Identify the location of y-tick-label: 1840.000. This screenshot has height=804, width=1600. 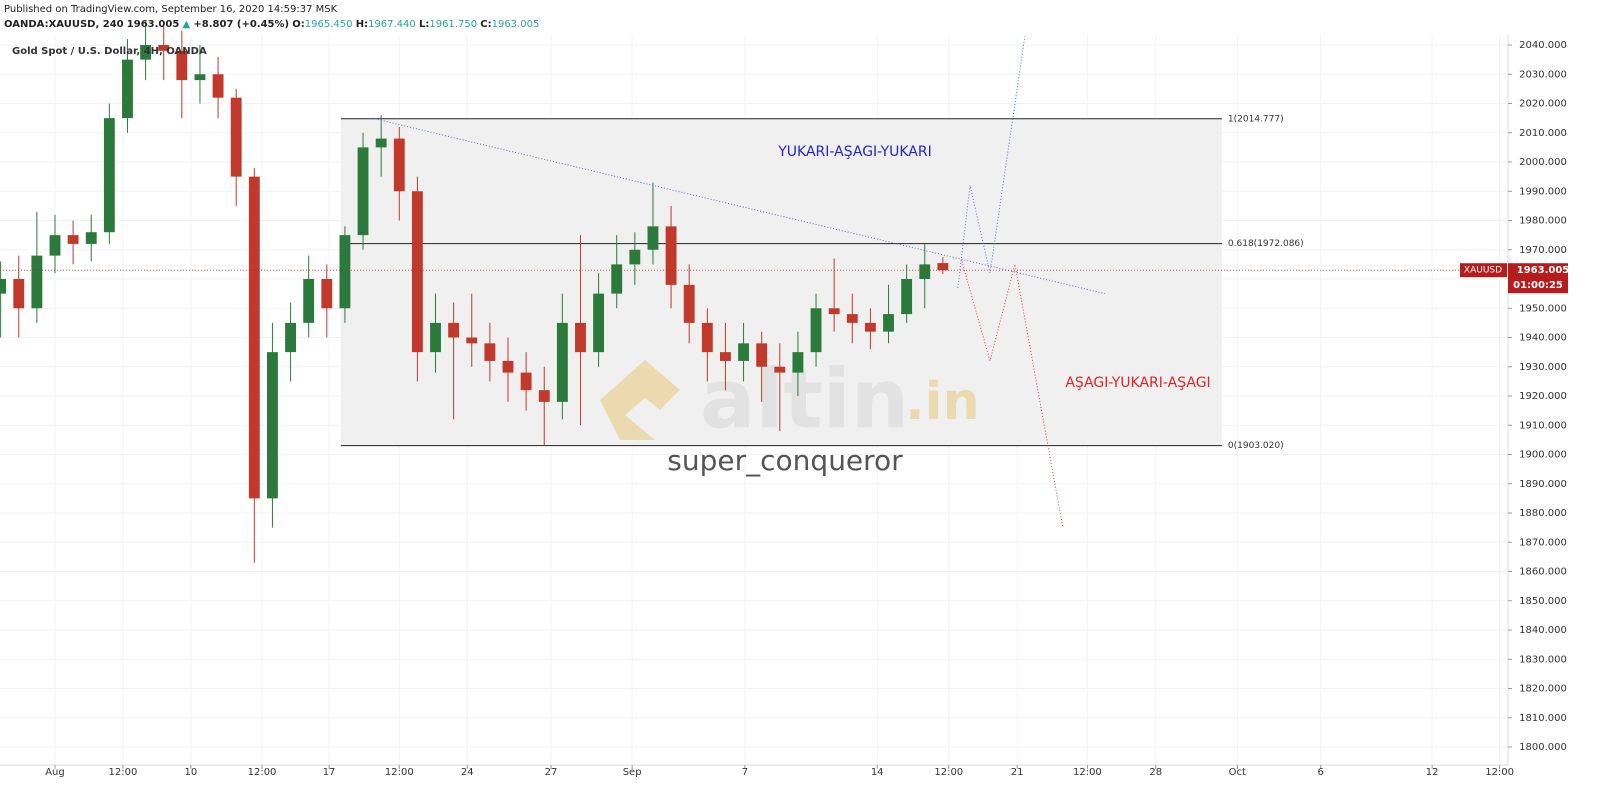
(1543, 630).